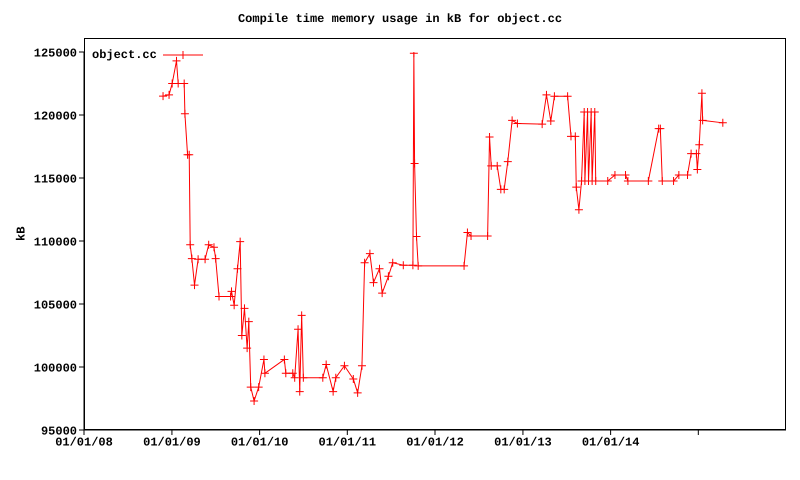 Image resolution: width=800 pixels, height=480 pixels. Describe the element at coordinates (172, 443) in the screenshot. I see `x-tick-label: 01/01/09` at that location.